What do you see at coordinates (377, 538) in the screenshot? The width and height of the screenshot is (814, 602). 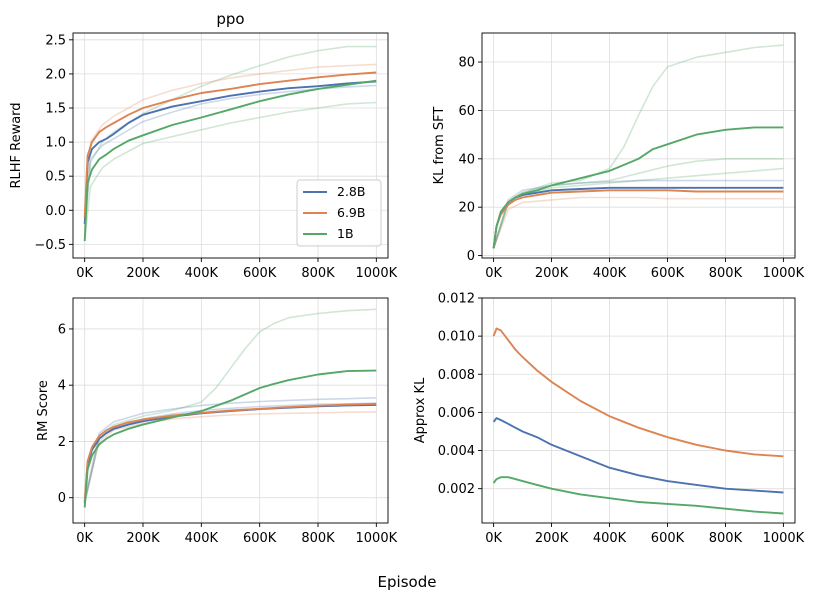 I see `rm-score-xtick-label-5: 1000K` at bounding box center [377, 538].